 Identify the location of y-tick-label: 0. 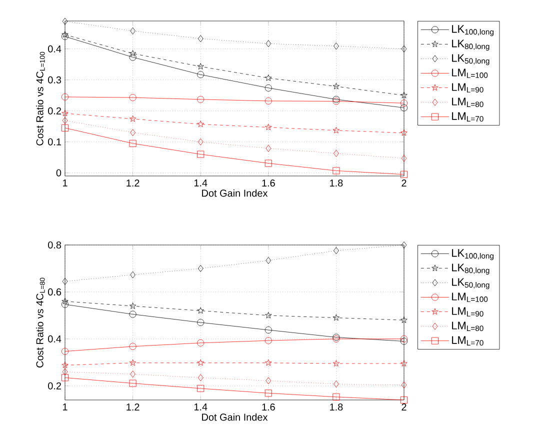
(59, 172).